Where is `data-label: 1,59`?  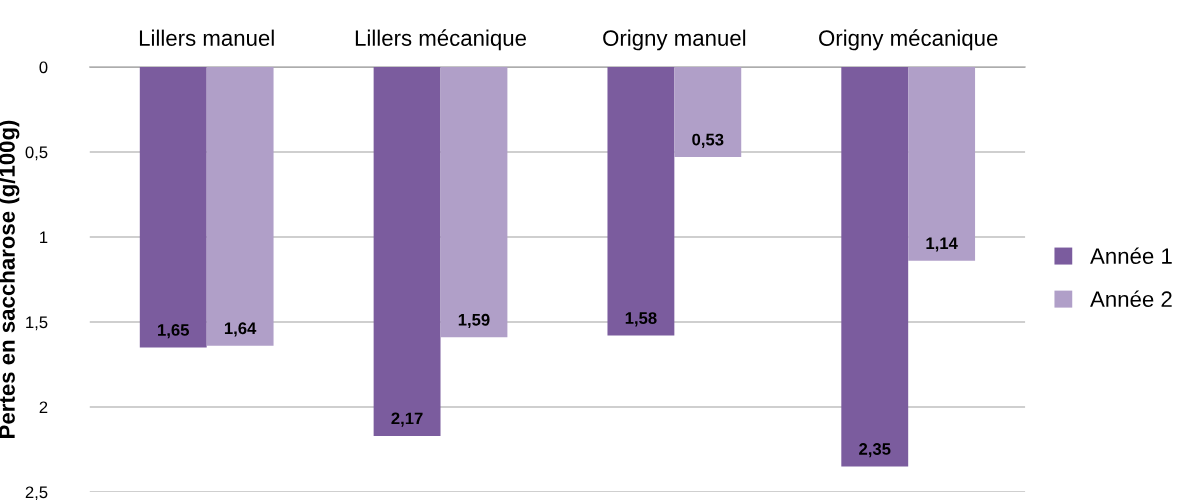 data-label: 1,59 is located at coordinates (474, 321).